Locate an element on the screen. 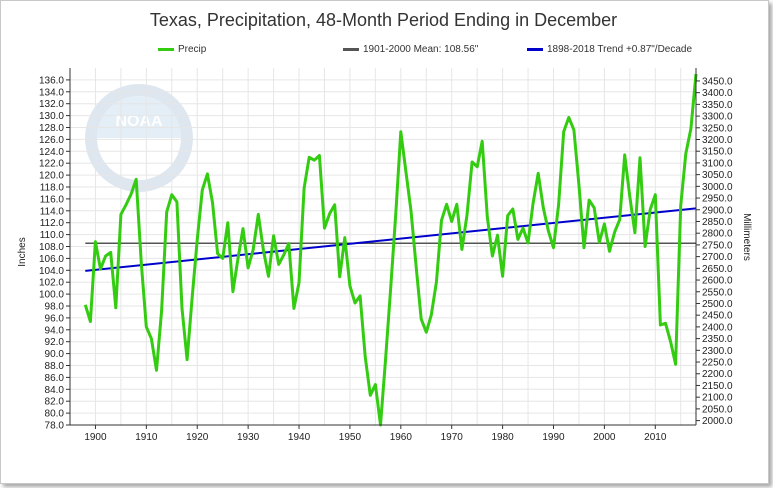 The height and width of the screenshot is (488, 773). y2-tick-label: 3150.0 is located at coordinates (717, 152).